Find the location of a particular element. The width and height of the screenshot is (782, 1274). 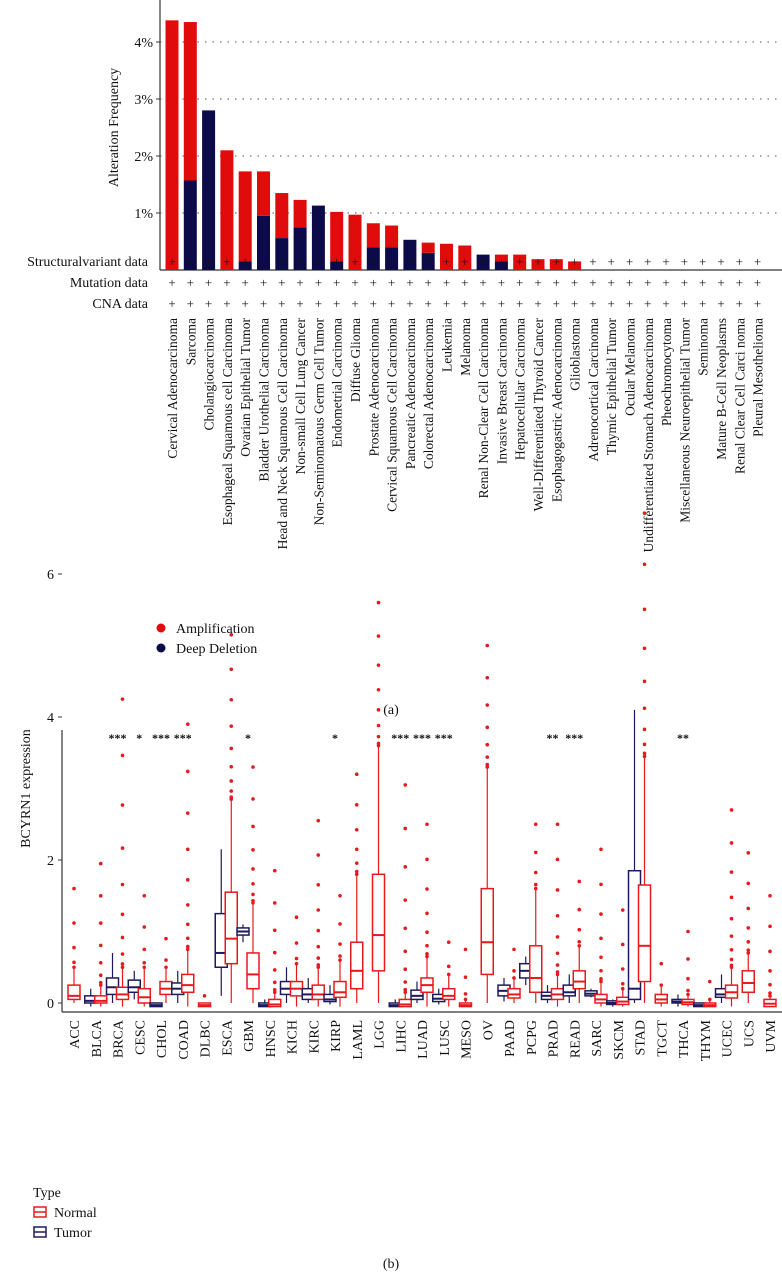

x-tick-label: Non-small Cell Lung Cancer is located at coordinates (300, 396).